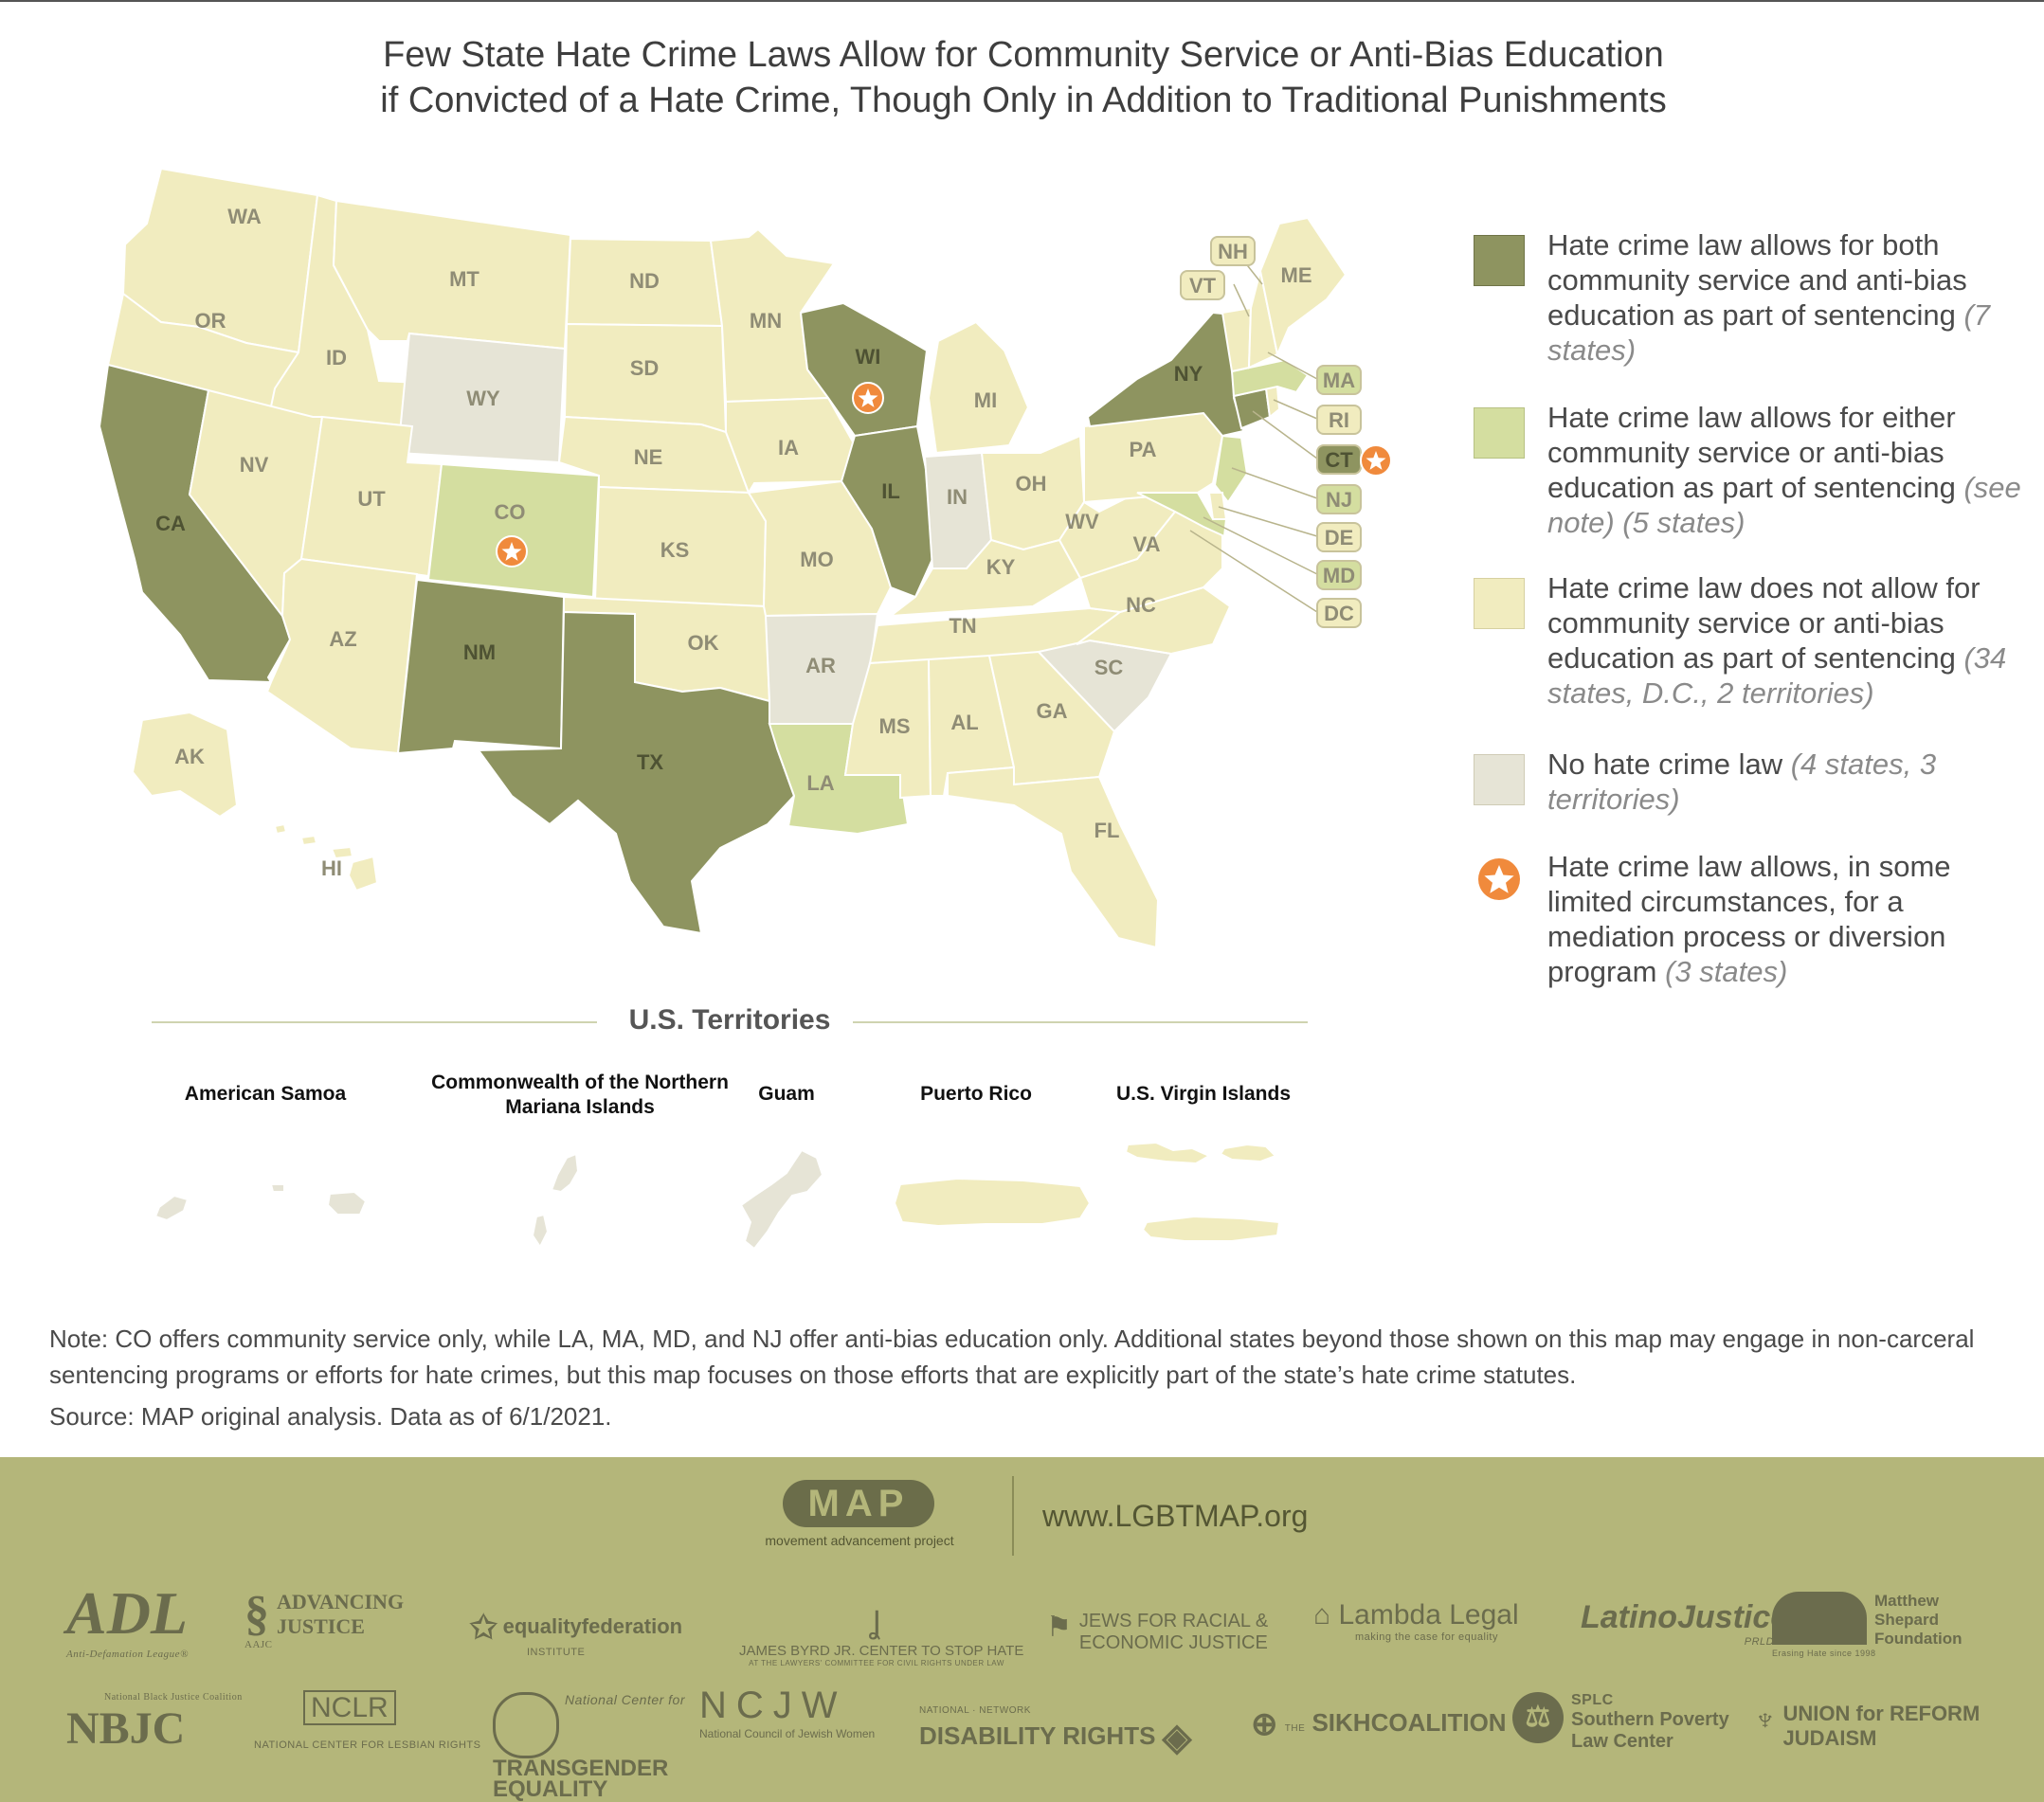 This screenshot has width=2044, height=1802. Describe the element at coordinates (1022, 1) in the screenshot. I see `top-rule` at that location.